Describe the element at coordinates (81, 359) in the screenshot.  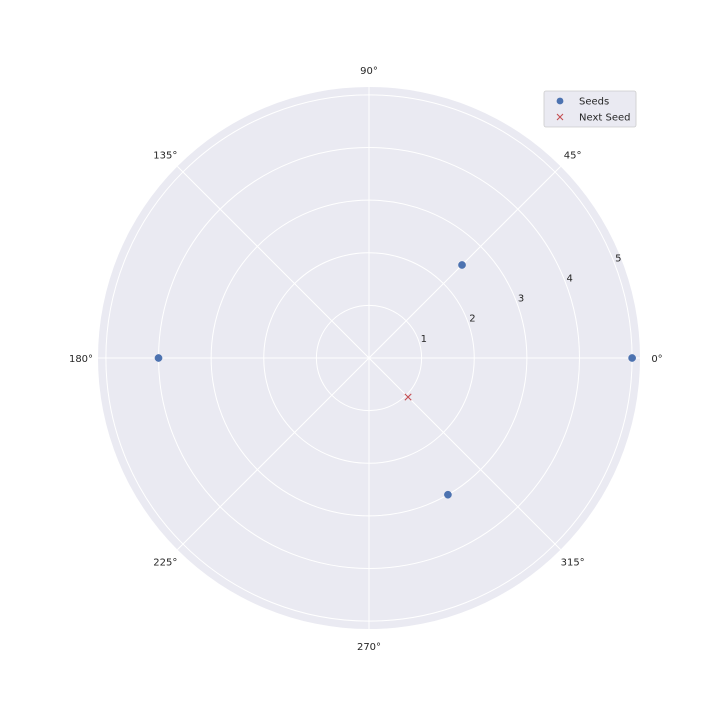
I see `theta-tick-label: 180°` at that location.